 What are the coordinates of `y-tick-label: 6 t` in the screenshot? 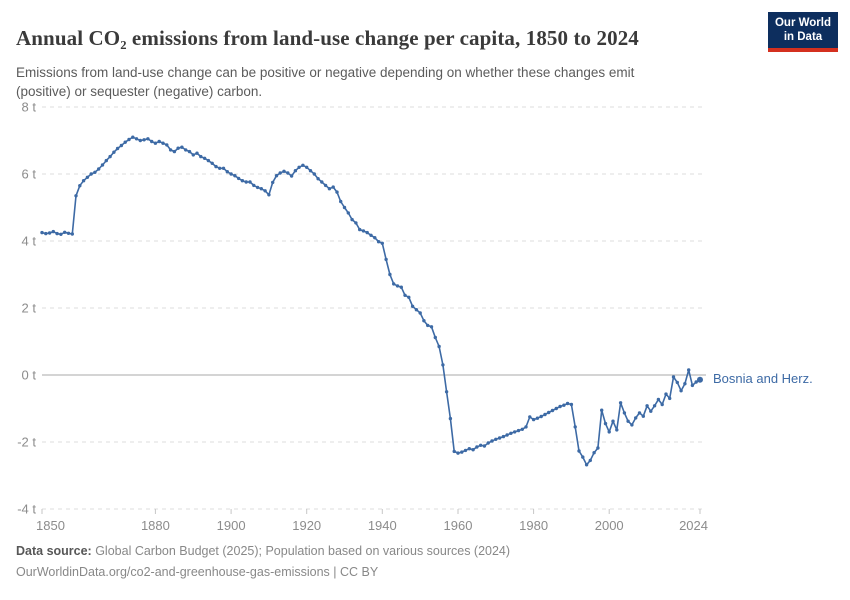 It's located at (29, 174).